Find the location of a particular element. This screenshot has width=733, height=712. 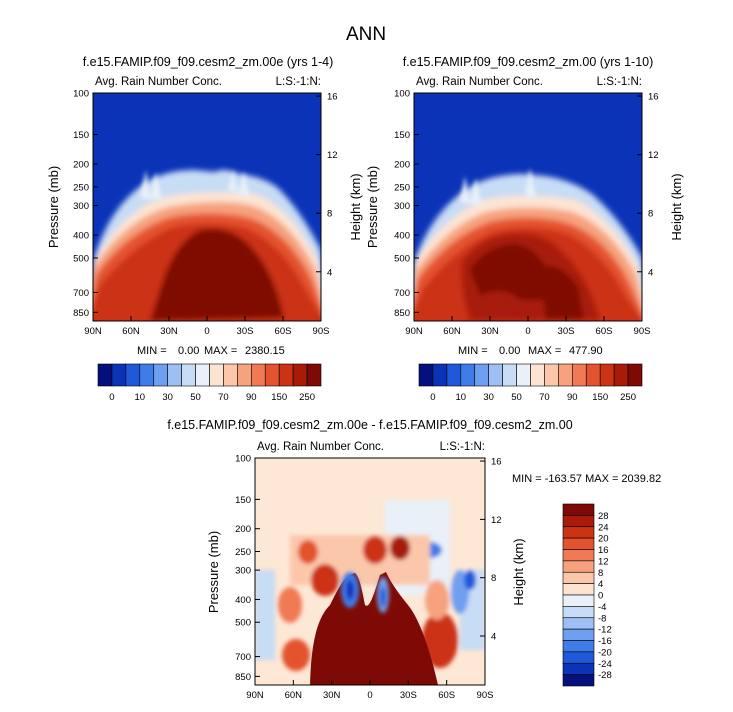

panel-1-min-value: 0.00 is located at coordinates (188, 351).